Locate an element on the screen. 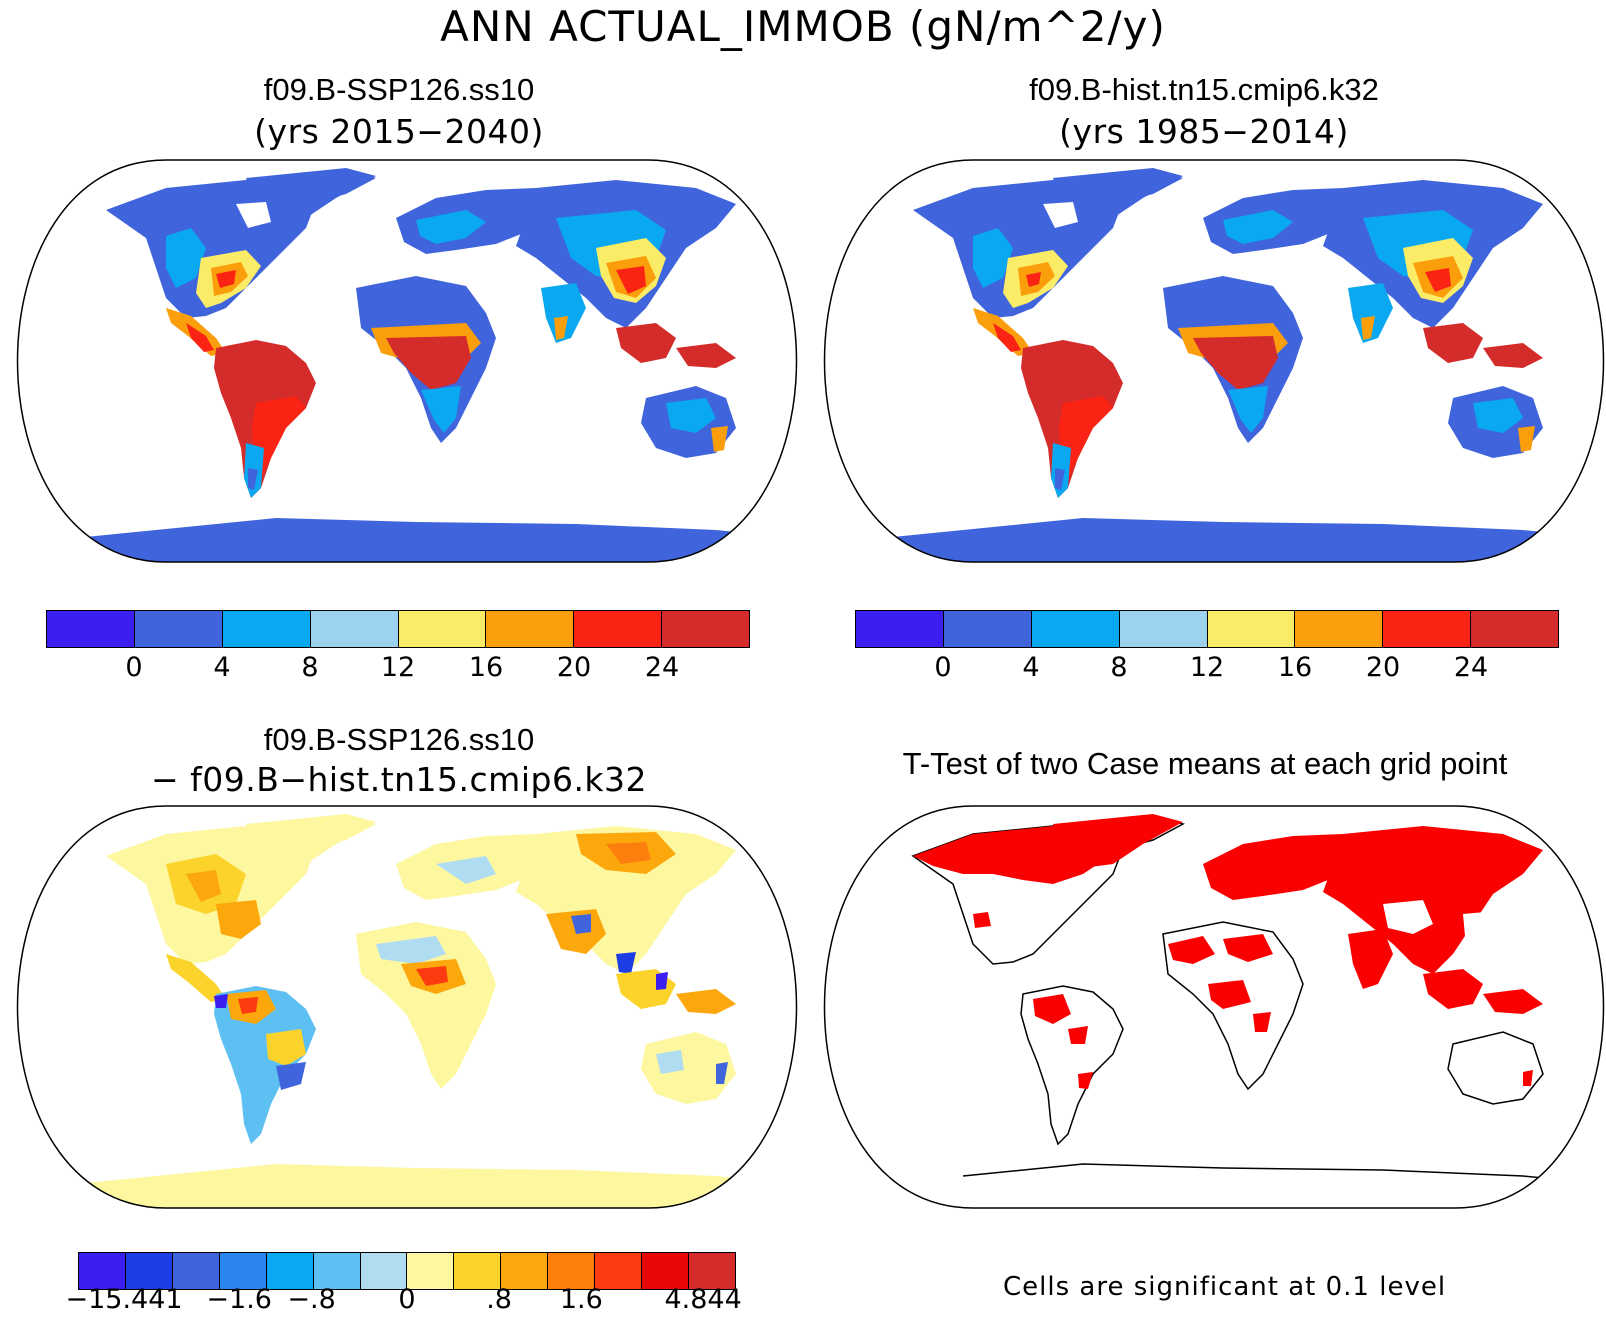 The height and width of the screenshot is (1323, 1606). colorbar-ticks-bottom-left: −15.441 −1.6 −.8 0 .8 1.6 4.844 is located at coordinates (403, 1302).